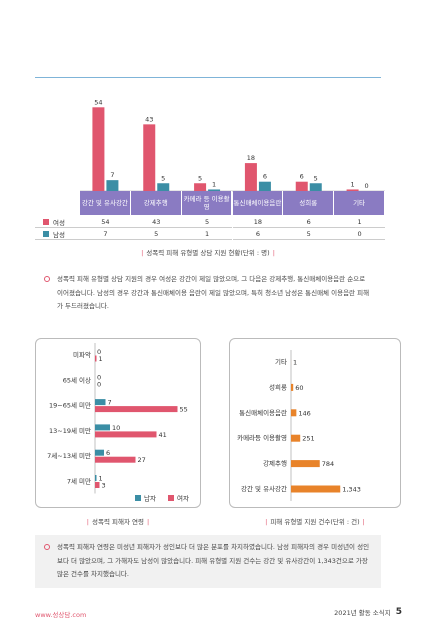 The image size is (432, 633). I want to click on data-label: 60, so click(299, 388).